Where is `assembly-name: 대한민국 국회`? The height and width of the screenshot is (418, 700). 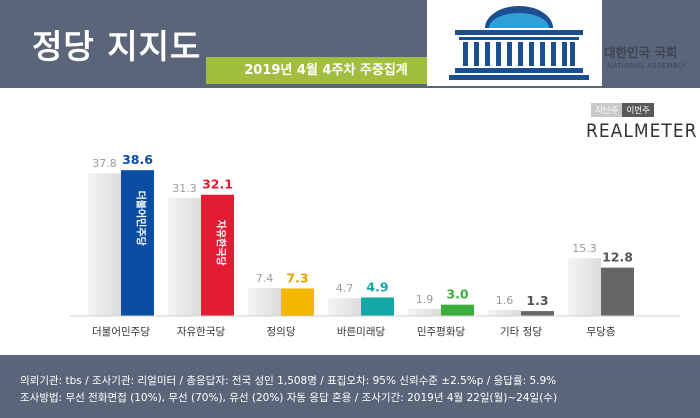
assembly-name: 대한민국 국회 is located at coordinates (641, 52).